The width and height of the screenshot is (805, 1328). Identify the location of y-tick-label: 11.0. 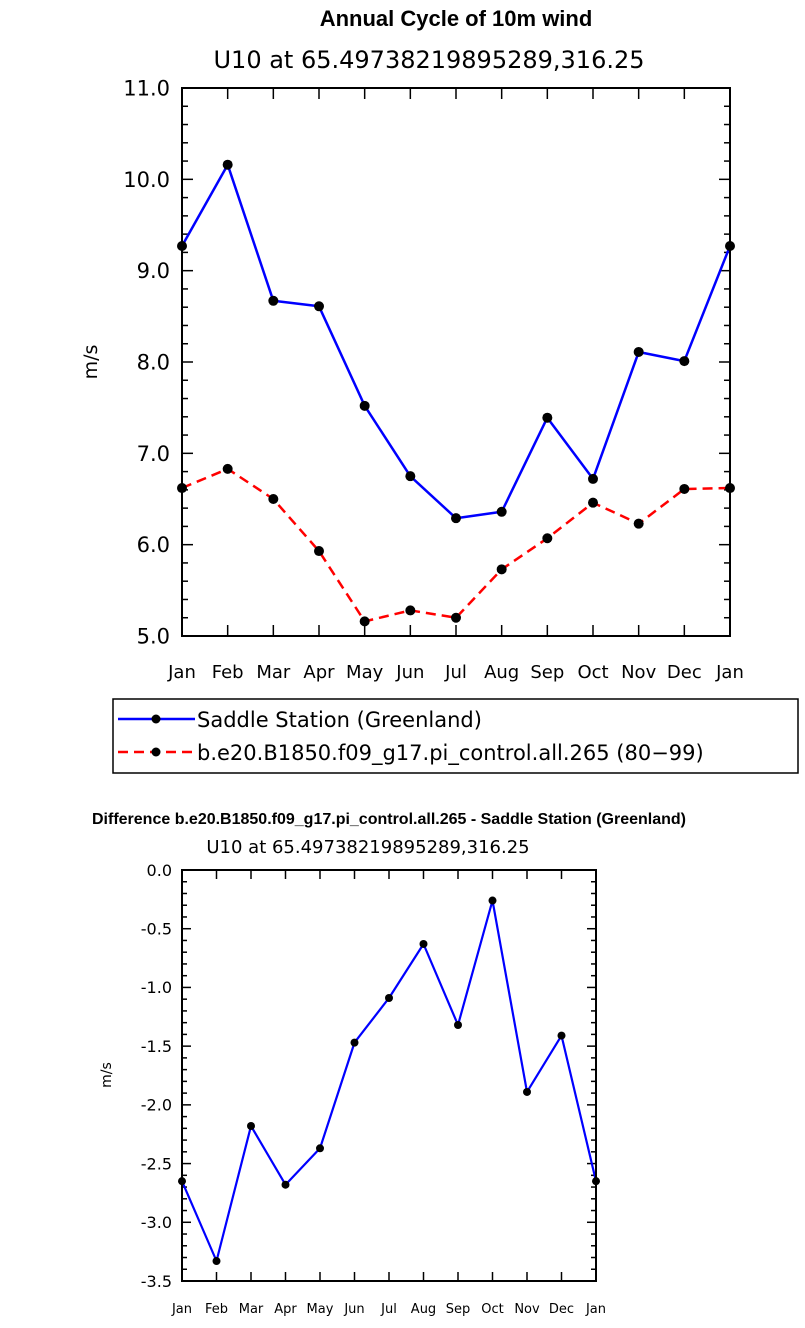
(146, 89).